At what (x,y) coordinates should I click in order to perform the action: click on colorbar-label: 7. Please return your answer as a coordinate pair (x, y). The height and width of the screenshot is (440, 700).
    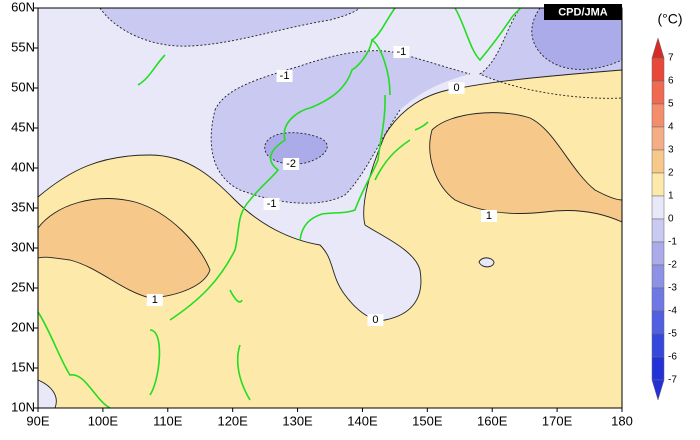
    Looking at the image, I should click on (671, 58).